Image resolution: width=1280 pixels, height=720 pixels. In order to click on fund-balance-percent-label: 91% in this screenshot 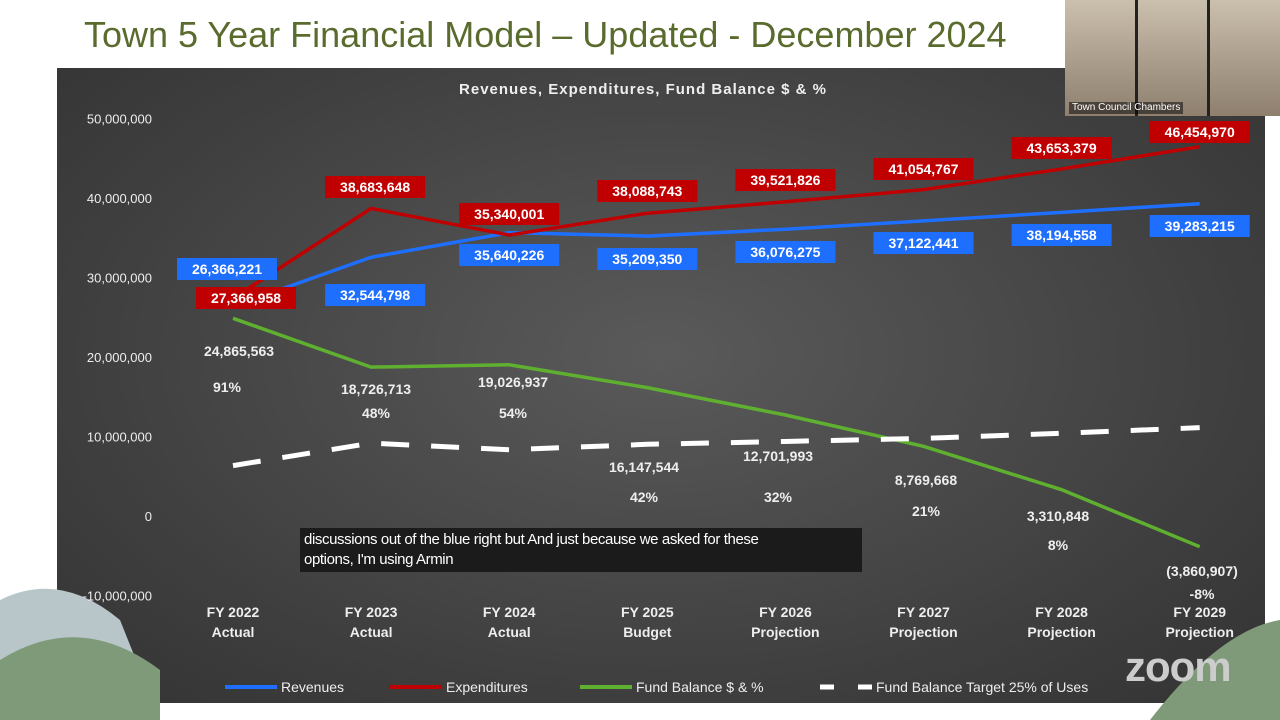, I will do `click(227, 387)`.